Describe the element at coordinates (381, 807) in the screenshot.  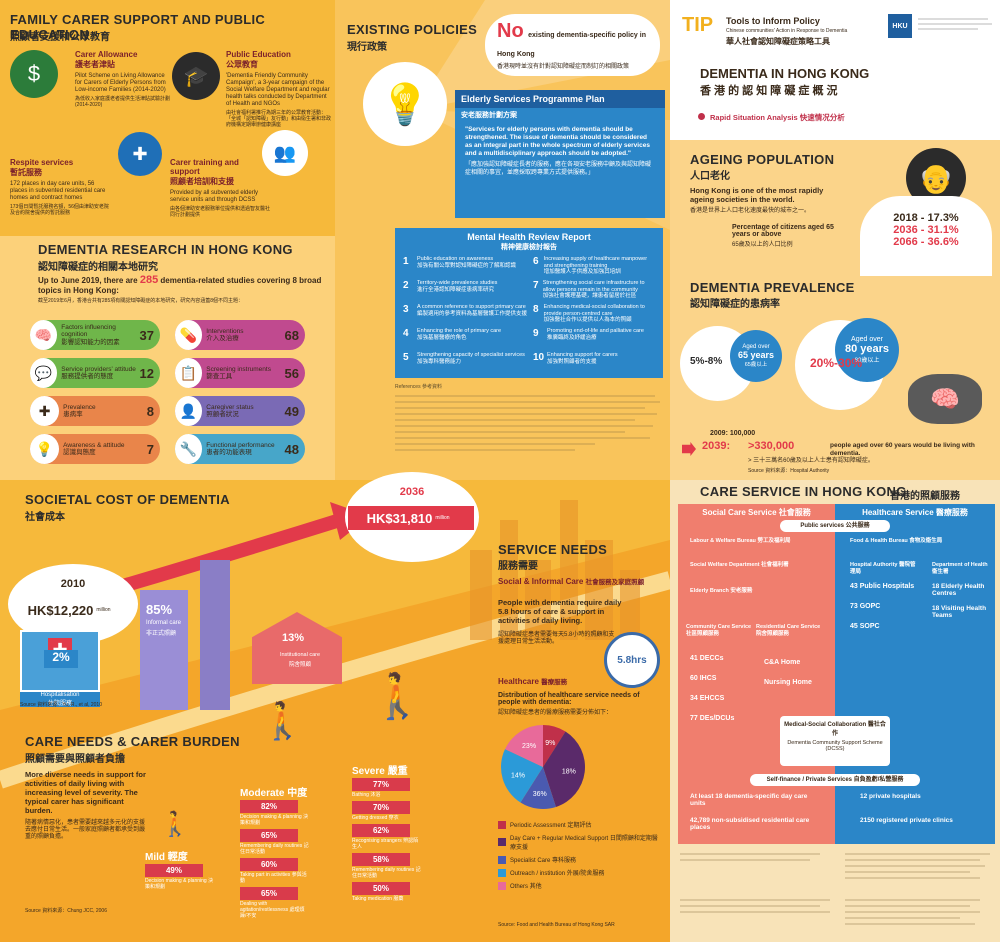
I see `burden-pct: 70%` at that location.